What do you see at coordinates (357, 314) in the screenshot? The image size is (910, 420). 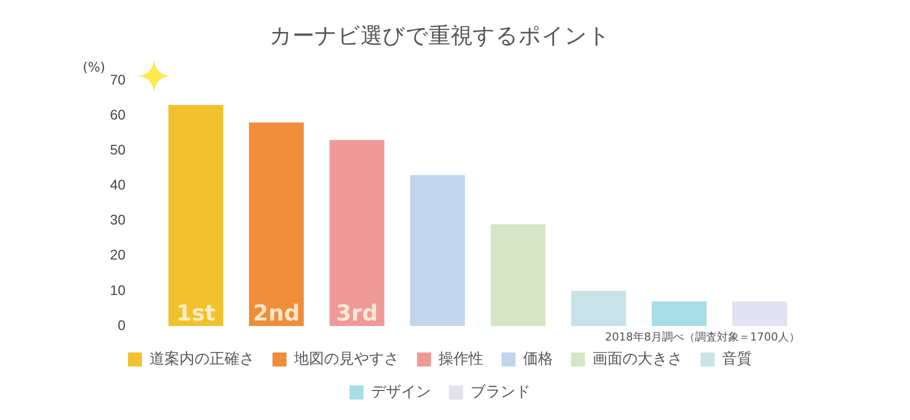 I see `annotation: 3rd` at bounding box center [357, 314].